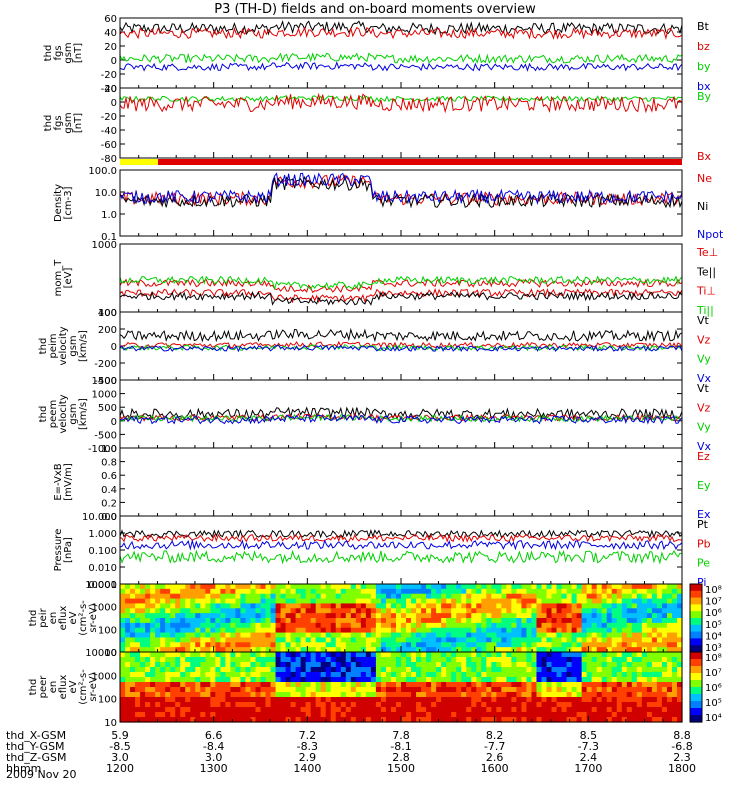 The width and height of the screenshot is (750, 800). I want to click on y-tick-label: 60, so click(110, 19).